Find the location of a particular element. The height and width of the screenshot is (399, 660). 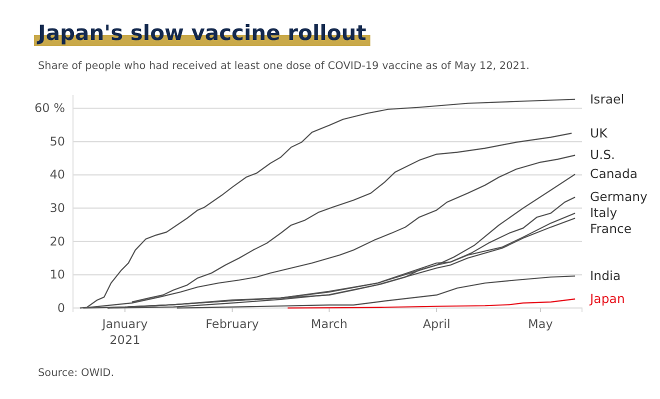

y-tick-label: 50 is located at coordinates (57, 141).